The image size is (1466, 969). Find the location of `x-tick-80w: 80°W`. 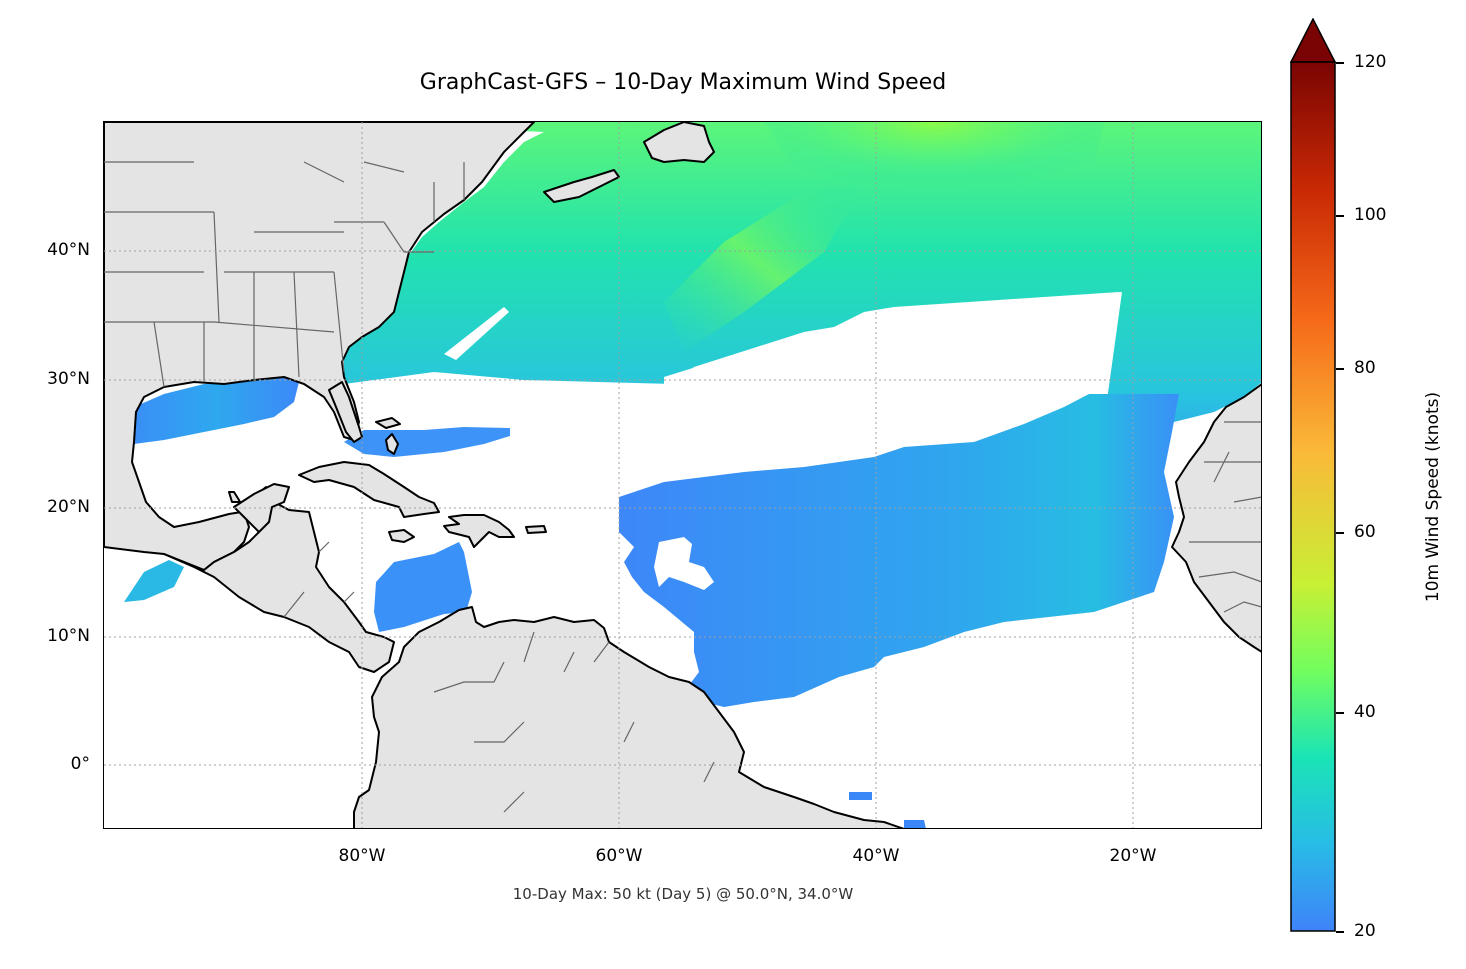

x-tick-80w: 80°W is located at coordinates (362, 856).